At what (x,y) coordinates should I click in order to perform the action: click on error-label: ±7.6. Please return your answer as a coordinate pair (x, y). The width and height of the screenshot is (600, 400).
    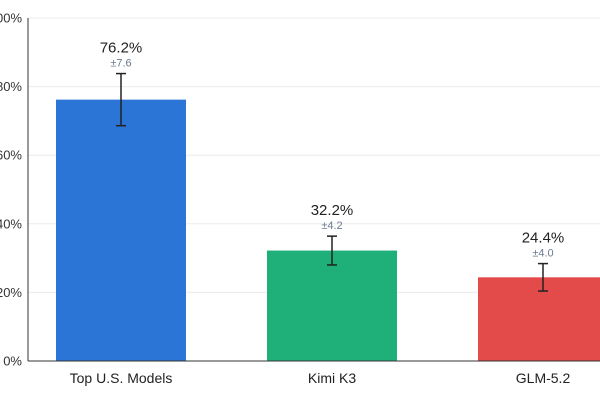
    Looking at the image, I should click on (120, 64).